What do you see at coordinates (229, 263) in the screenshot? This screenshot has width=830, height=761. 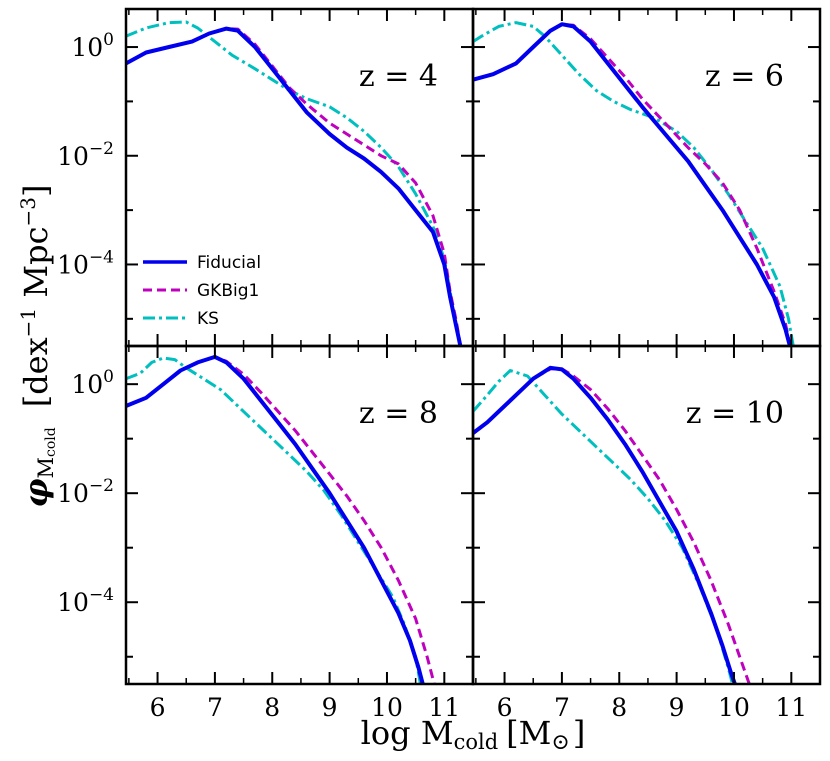 I see `legend-label-fiducial: Fiducial` at bounding box center [229, 263].